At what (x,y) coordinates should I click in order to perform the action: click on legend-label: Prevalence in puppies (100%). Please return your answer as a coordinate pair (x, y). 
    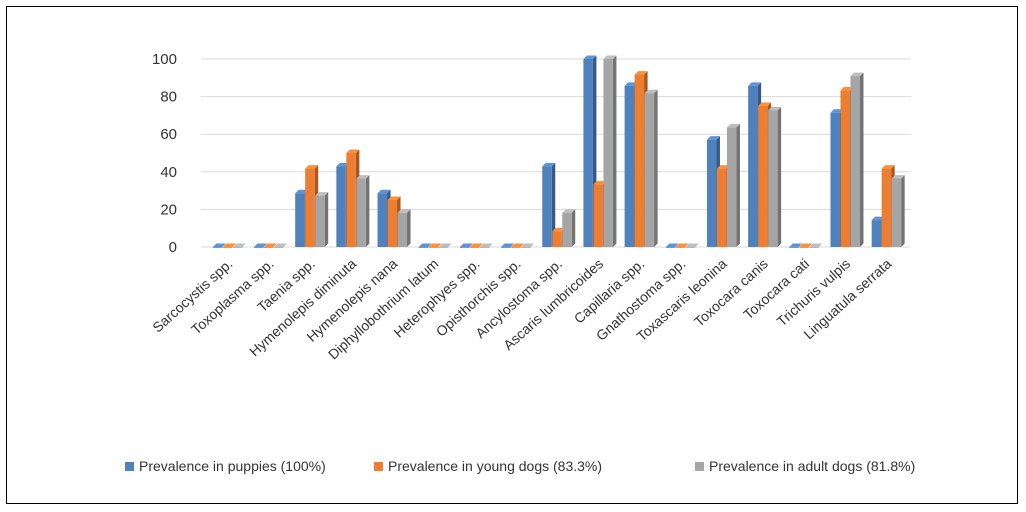
    Looking at the image, I should click on (232, 466).